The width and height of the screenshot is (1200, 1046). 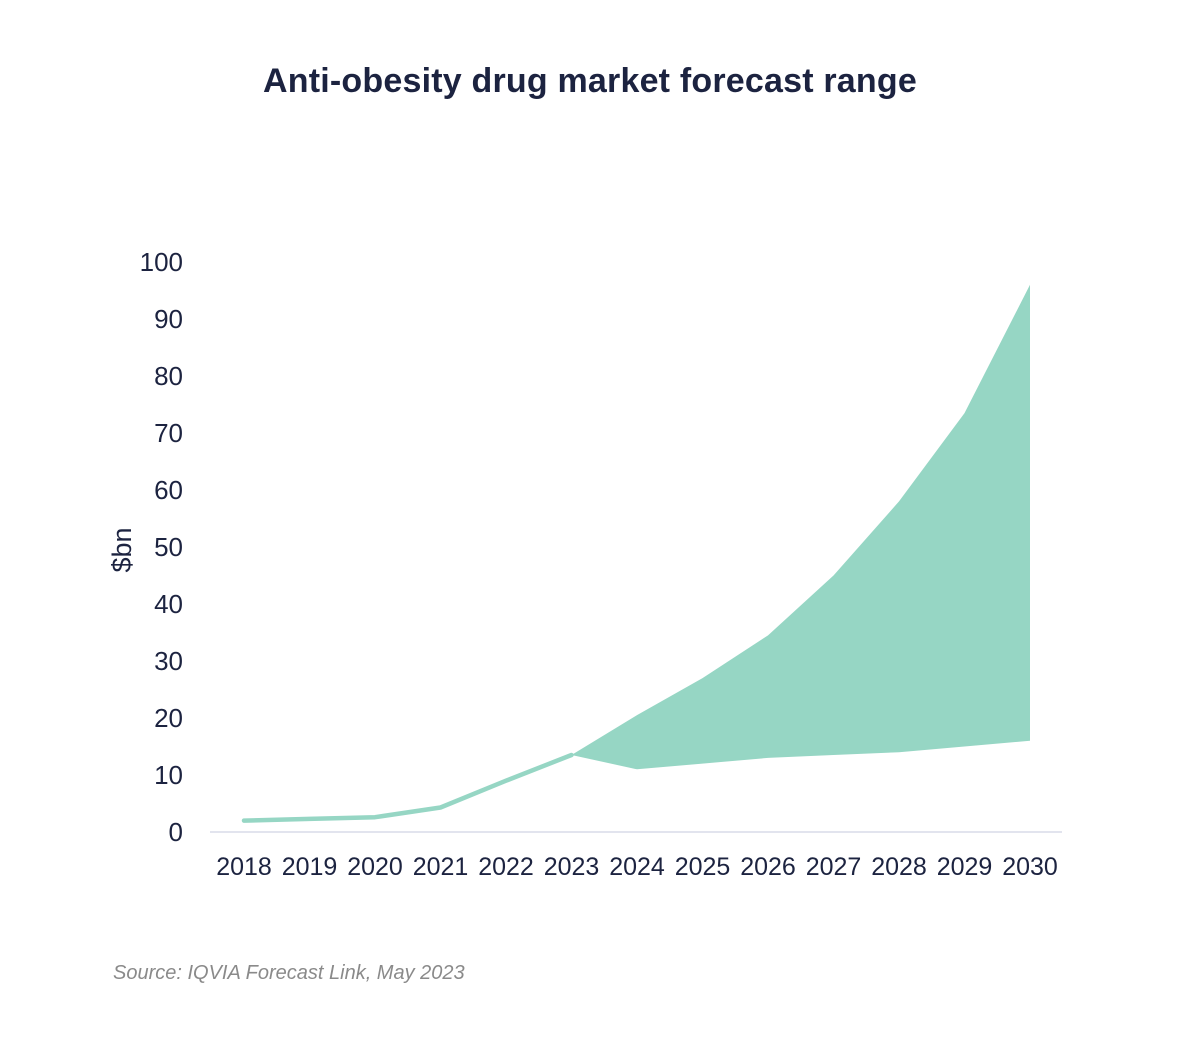 I want to click on y-tick-label: 20, so click(x=168, y=718).